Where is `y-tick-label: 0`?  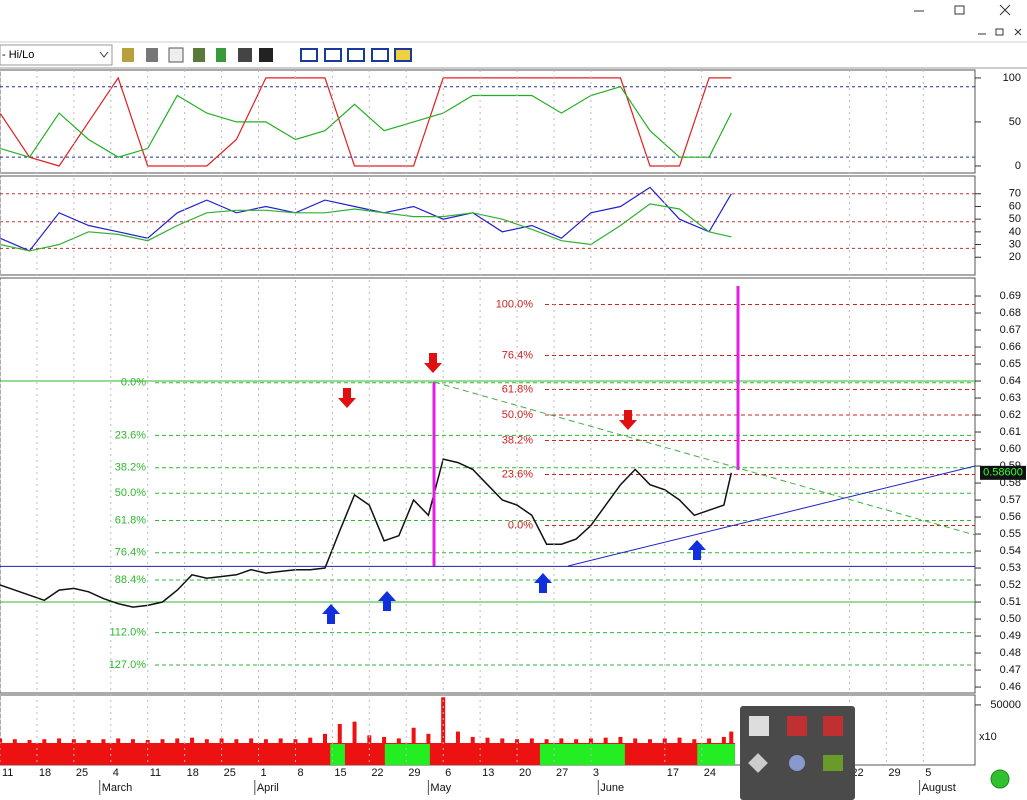 y-tick-label: 0 is located at coordinates (1018, 166).